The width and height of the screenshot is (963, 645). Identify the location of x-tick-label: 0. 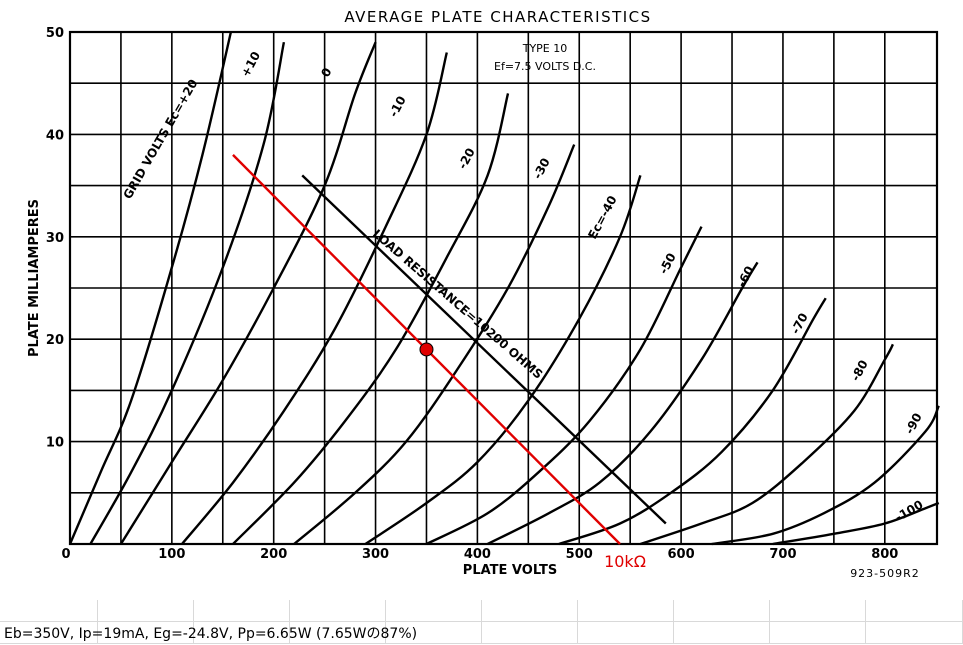
(65, 554).